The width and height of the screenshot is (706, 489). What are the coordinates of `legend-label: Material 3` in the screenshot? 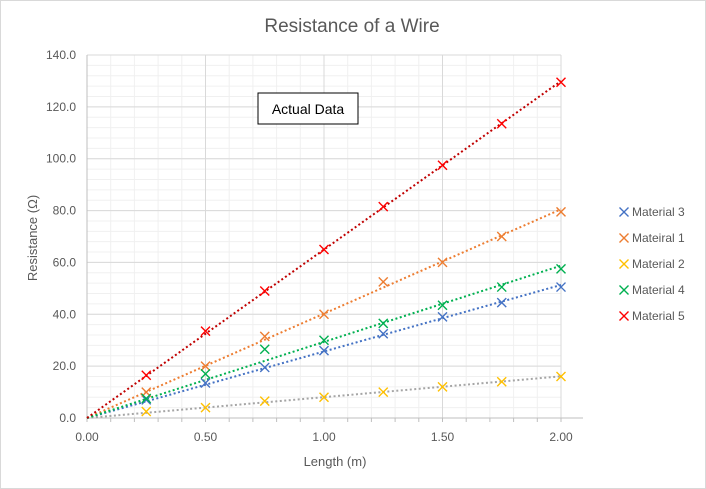 It's located at (658, 212).